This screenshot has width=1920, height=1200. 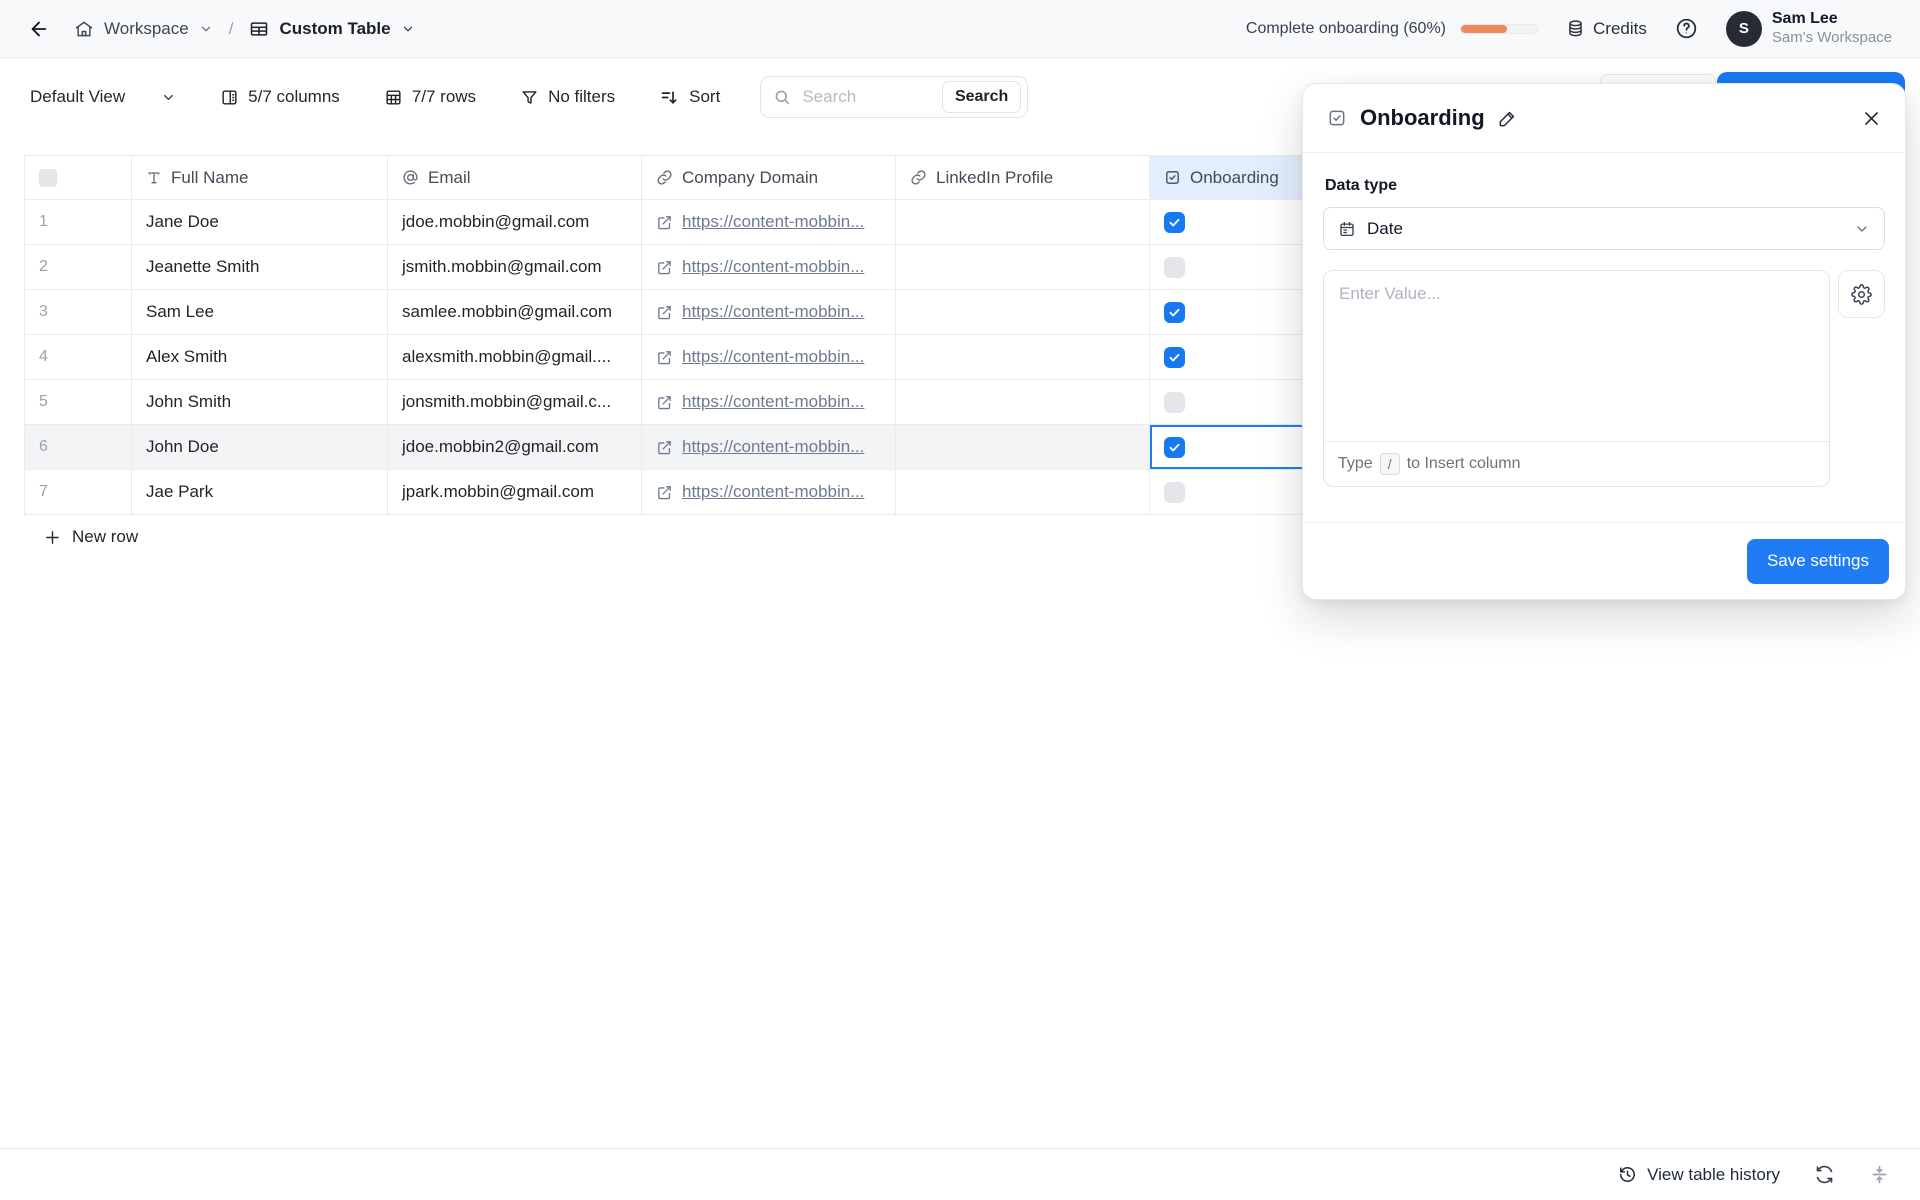 What do you see at coordinates (1576, 356) in the screenshot?
I see `value-input` at bounding box center [1576, 356].